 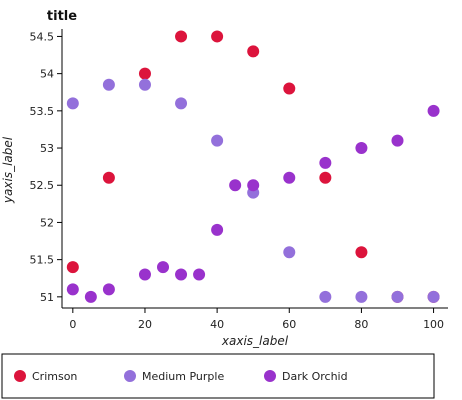 I want to click on y-tick-label: 51, so click(x=47, y=297).